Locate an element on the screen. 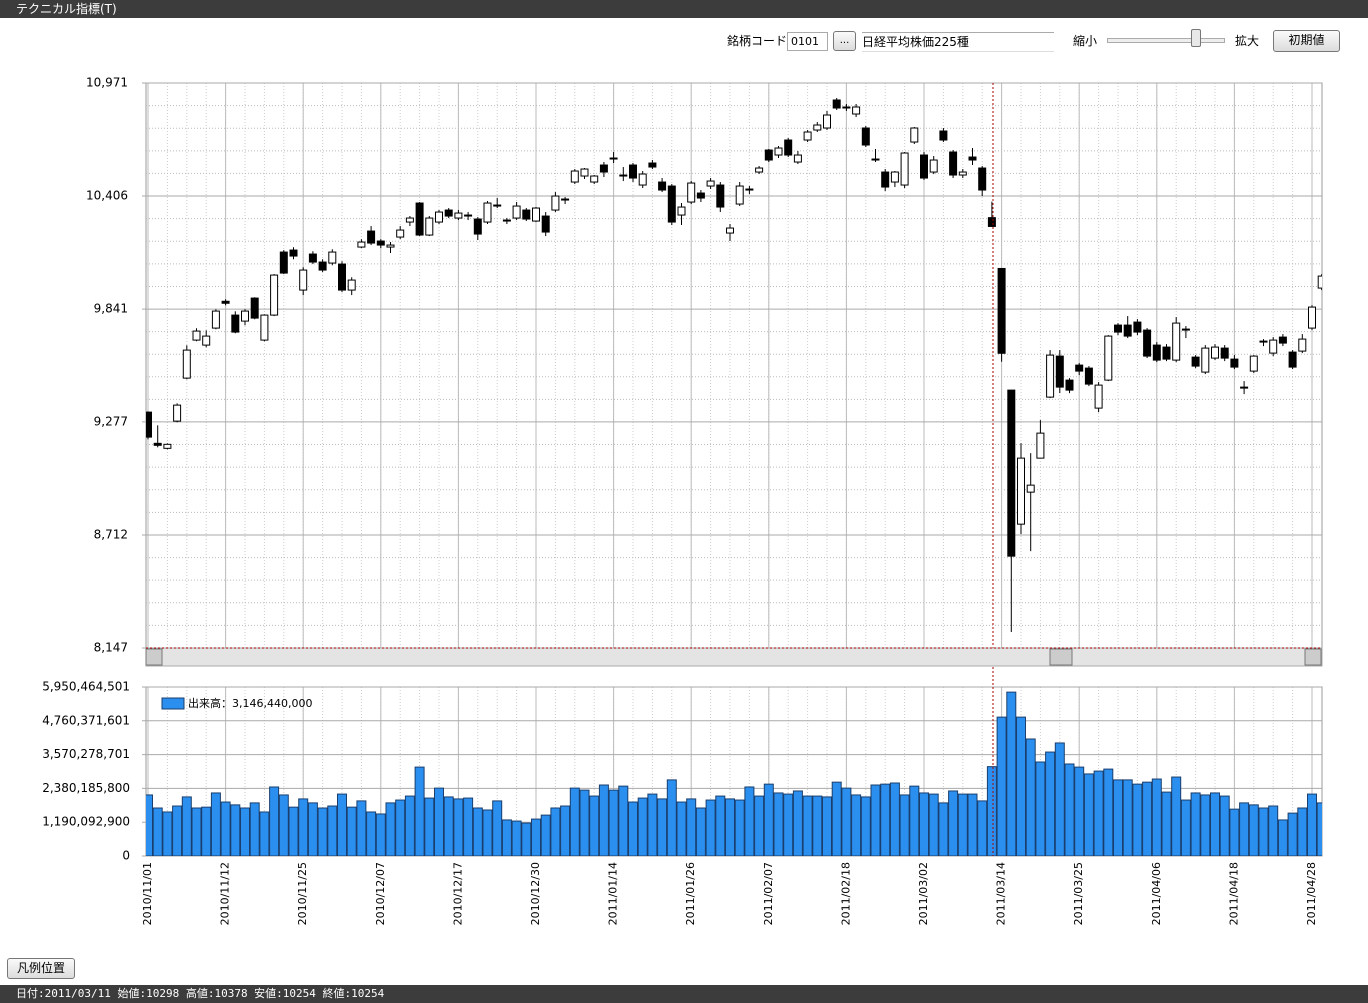 The image size is (1368, 1003). x-tick-label: 2010/11/25 is located at coordinates (302, 893).